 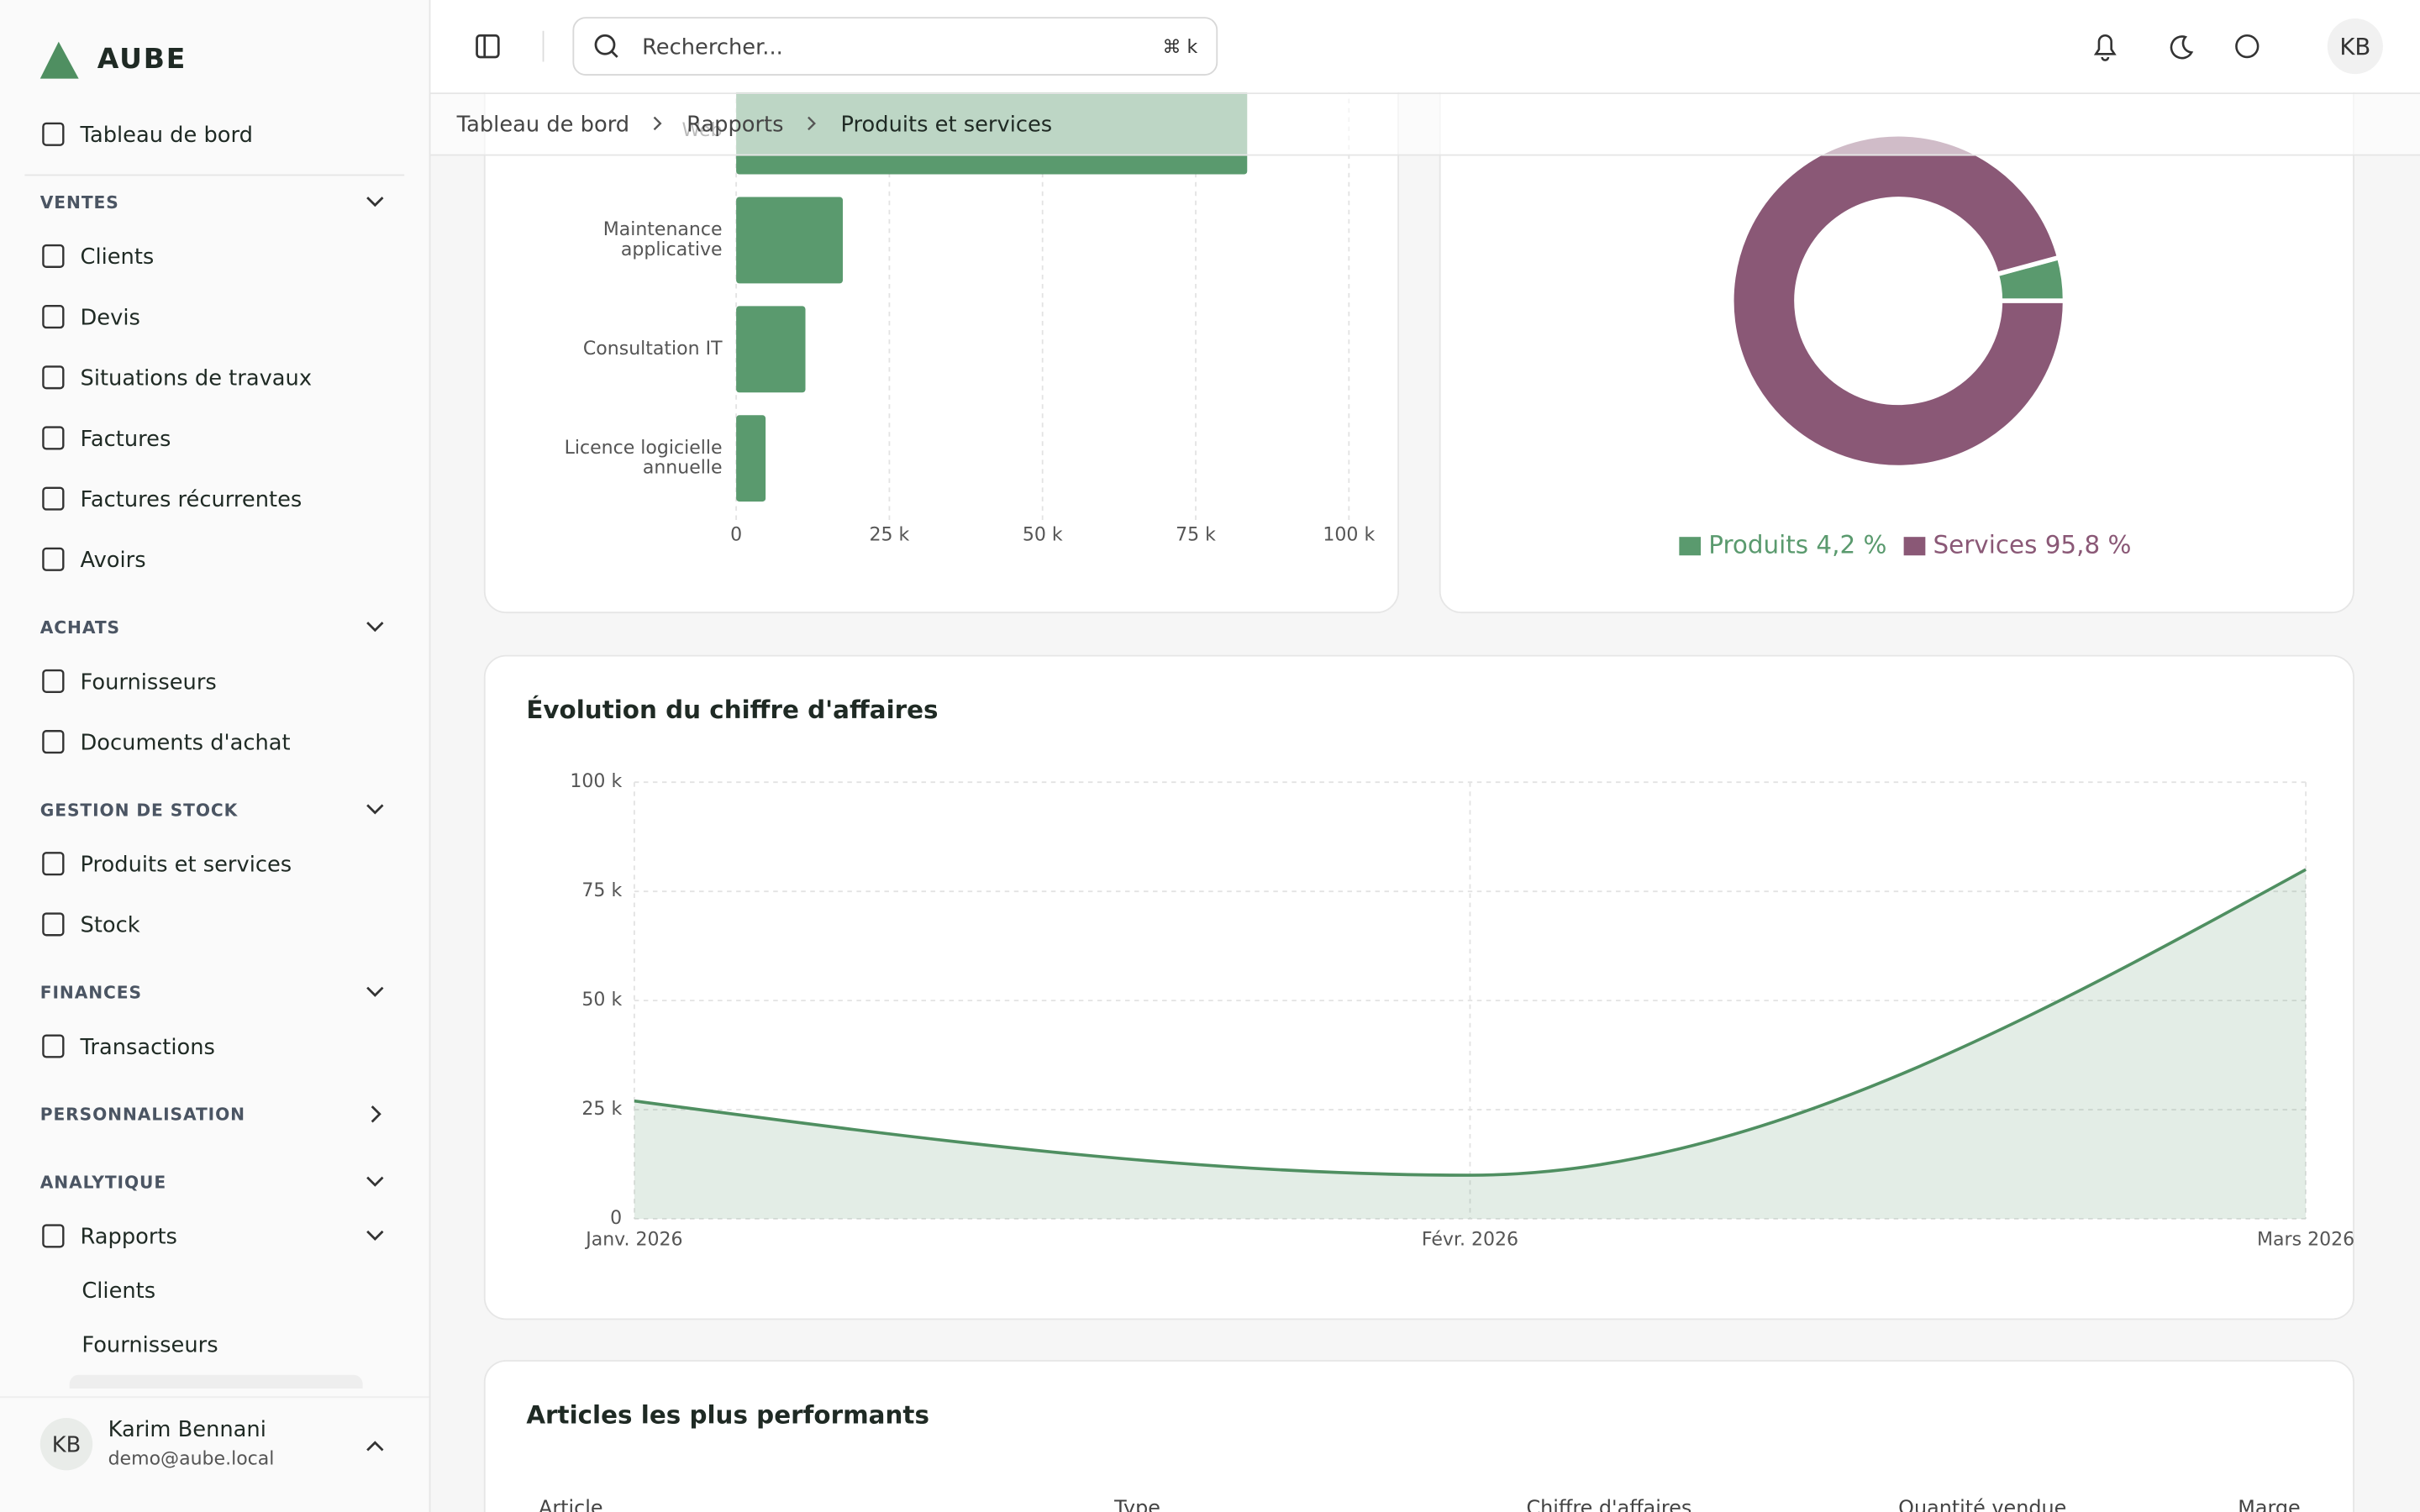 I want to click on x-tick-label: Mars 2026, so click(x=2305, y=1240).